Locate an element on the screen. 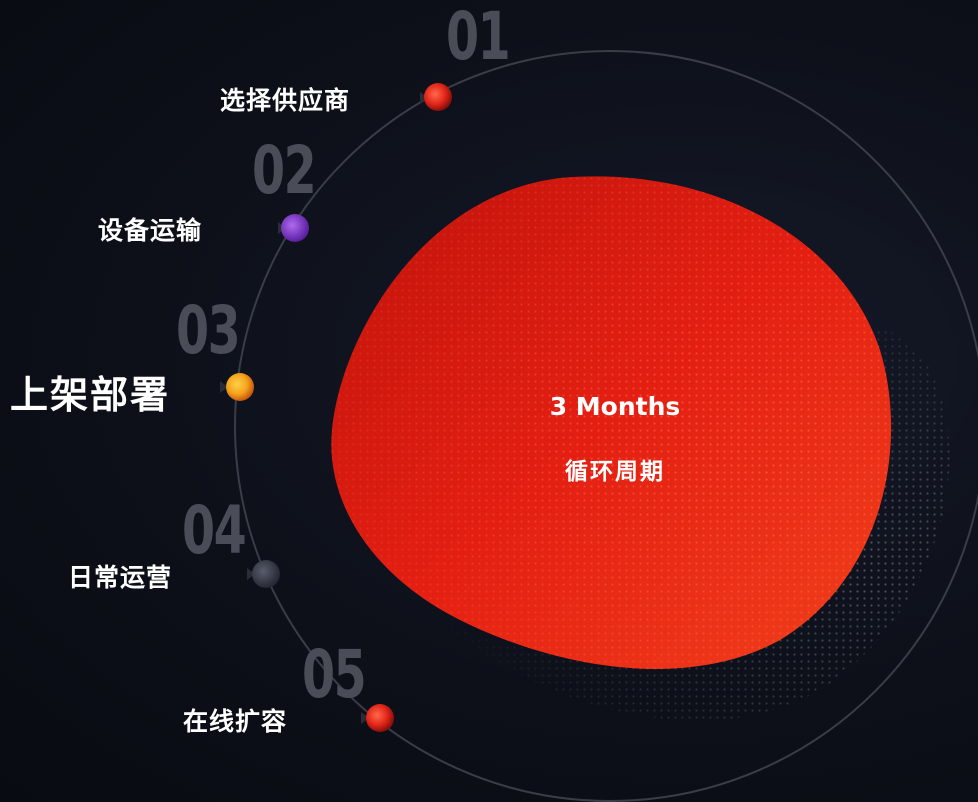  step-label-03: 上架部署 is located at coordinates (90, 395).